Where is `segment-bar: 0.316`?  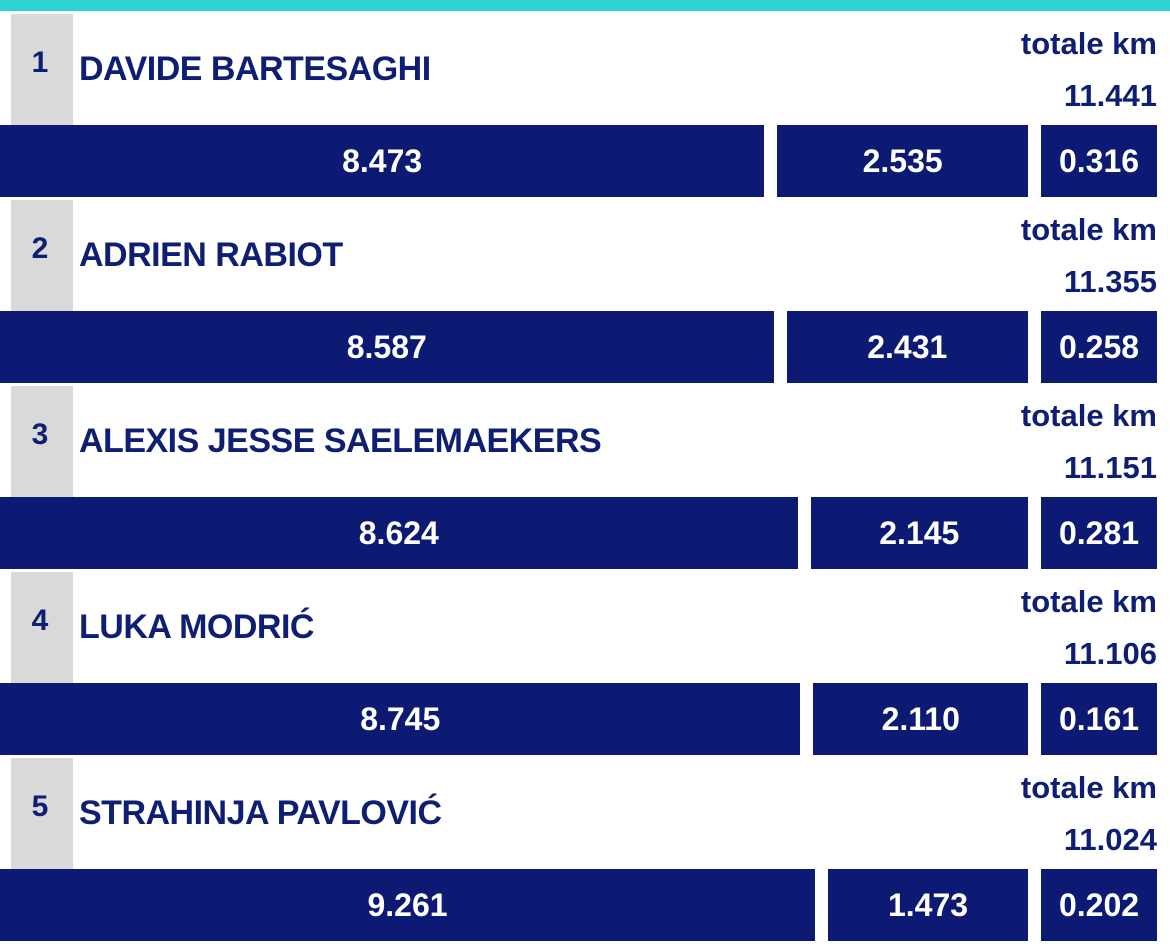 segment-bar: 0.316 is located at coordinates (1099, 161).